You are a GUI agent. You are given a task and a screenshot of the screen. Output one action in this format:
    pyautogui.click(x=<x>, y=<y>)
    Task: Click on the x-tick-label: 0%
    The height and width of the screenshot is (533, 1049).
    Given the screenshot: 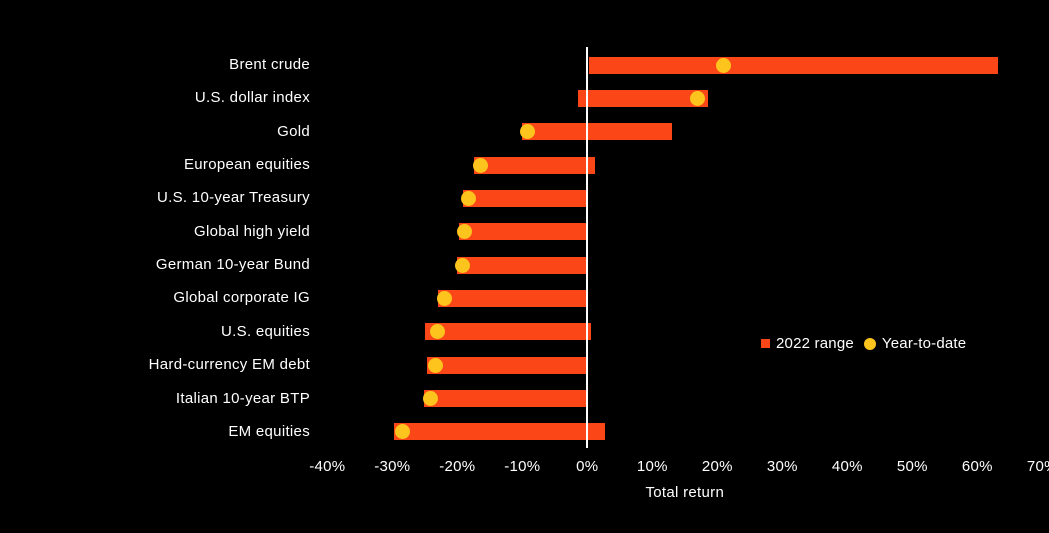 What is the action you would take?
    pyautogui.click(x=587, y=466)
    